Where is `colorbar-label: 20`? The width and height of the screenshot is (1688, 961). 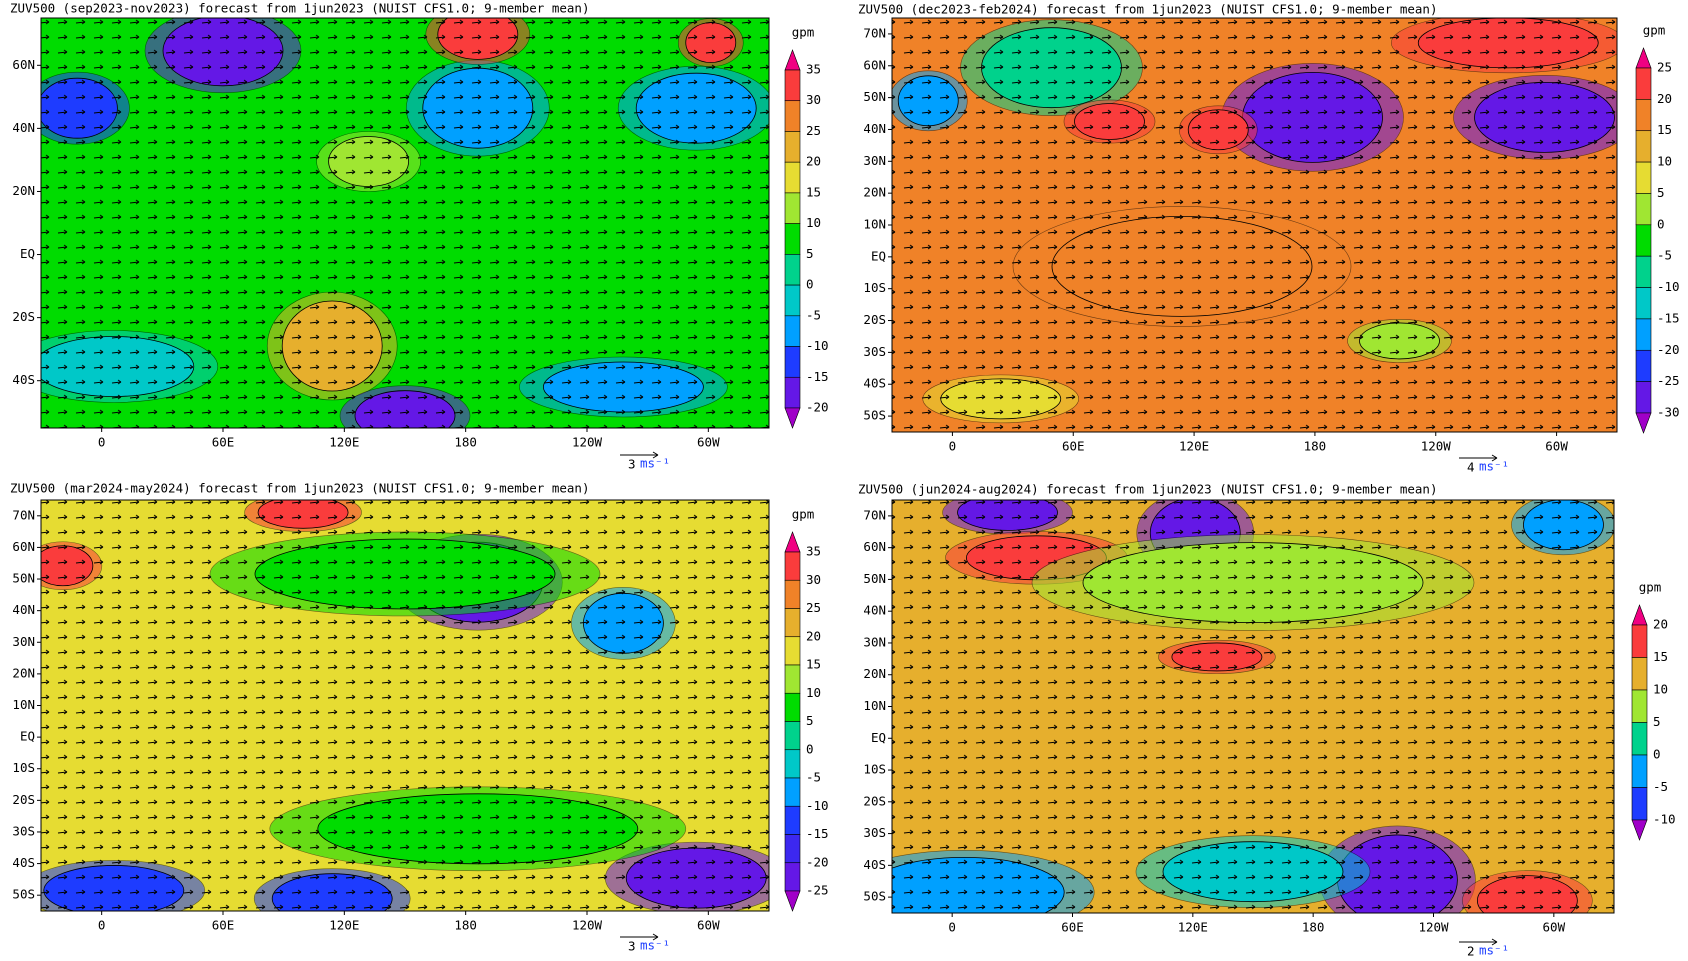
colorbar-label: 20 is located at coordinates (813, 161).